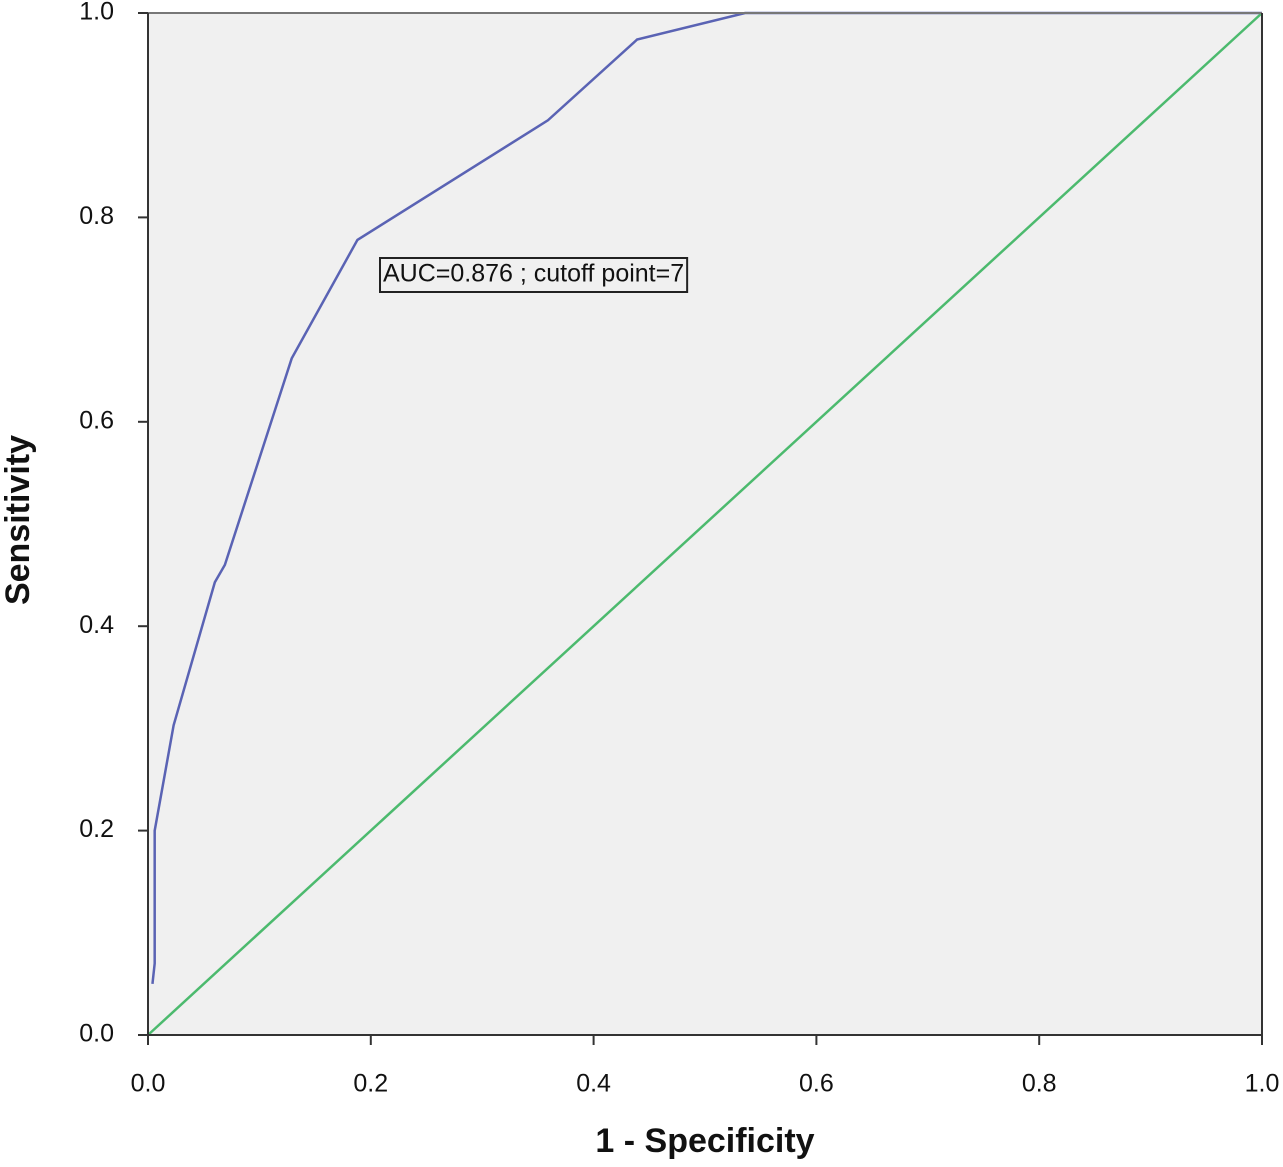 The height and width of the screenshot is (1167, 1283). Describe the element at coordinates (593, 1084) in the screenshot. I see `x-tick-label: 0.4` at that location.